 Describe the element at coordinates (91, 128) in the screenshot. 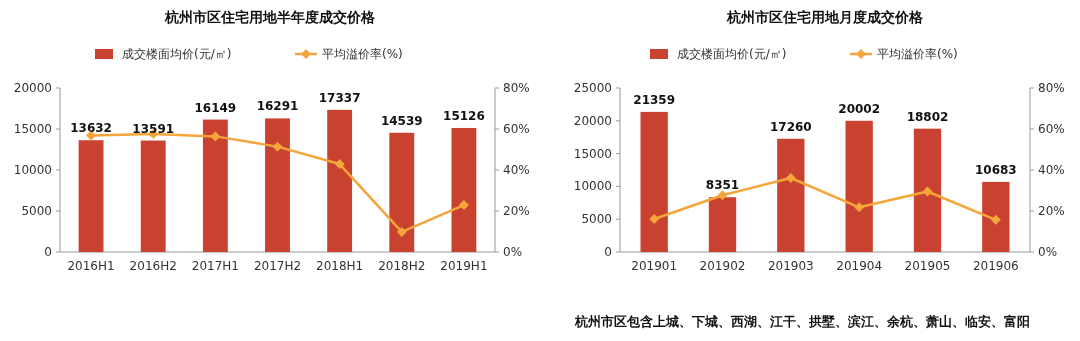

I see `data-label: 13632` at that location.